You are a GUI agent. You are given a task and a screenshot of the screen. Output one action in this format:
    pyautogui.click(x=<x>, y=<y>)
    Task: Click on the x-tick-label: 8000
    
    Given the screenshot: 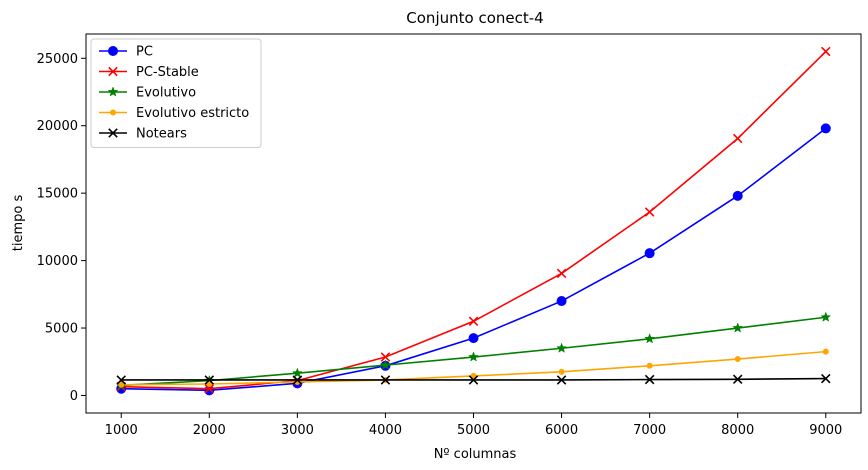 What is the action you would take?
    pyautogui.click(x=737, y=430)
    